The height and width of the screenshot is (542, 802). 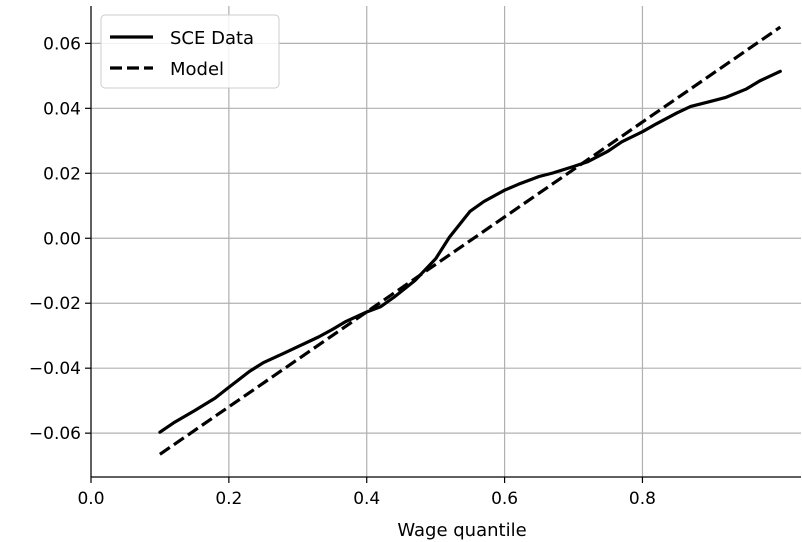 I want to click on legend-label: Model, so click(x=197, y=69).